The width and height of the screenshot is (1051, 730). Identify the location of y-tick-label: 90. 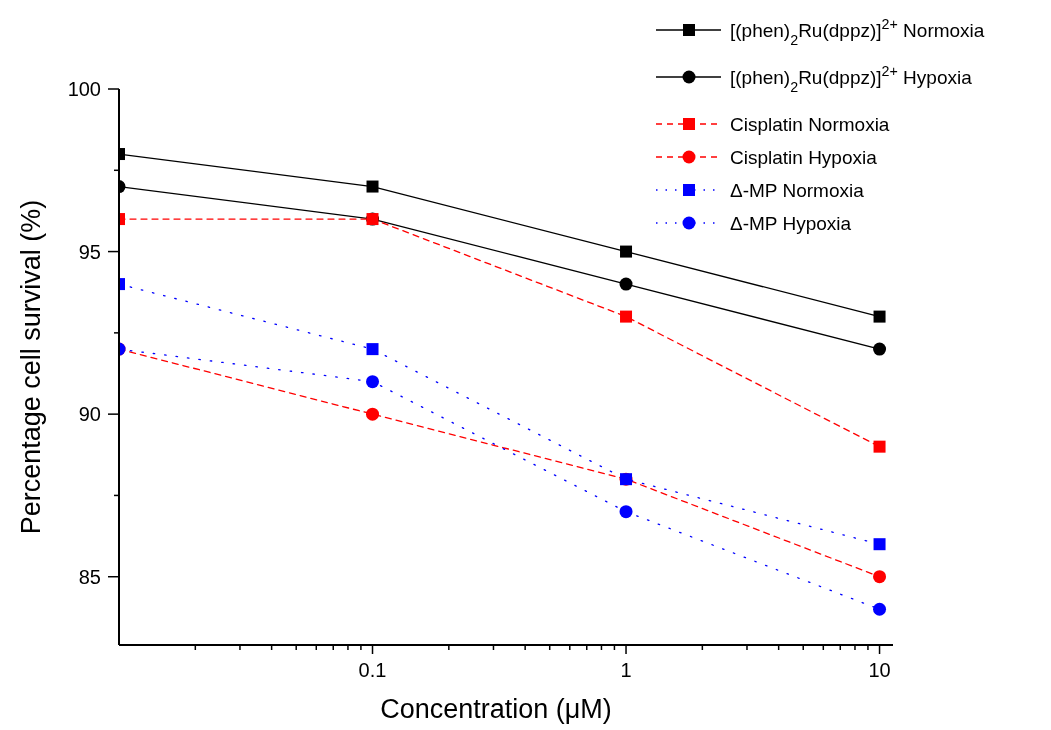
(89, 414).